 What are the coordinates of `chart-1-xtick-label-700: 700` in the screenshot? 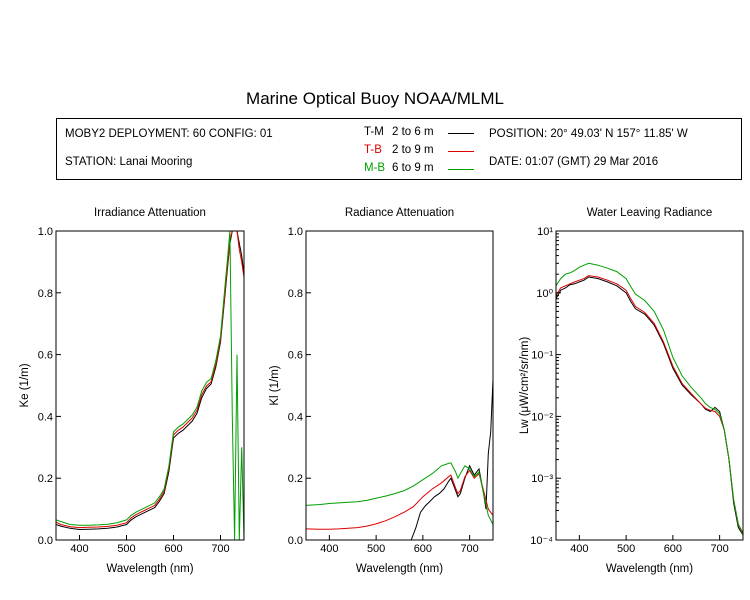 It's located at (220, 549).